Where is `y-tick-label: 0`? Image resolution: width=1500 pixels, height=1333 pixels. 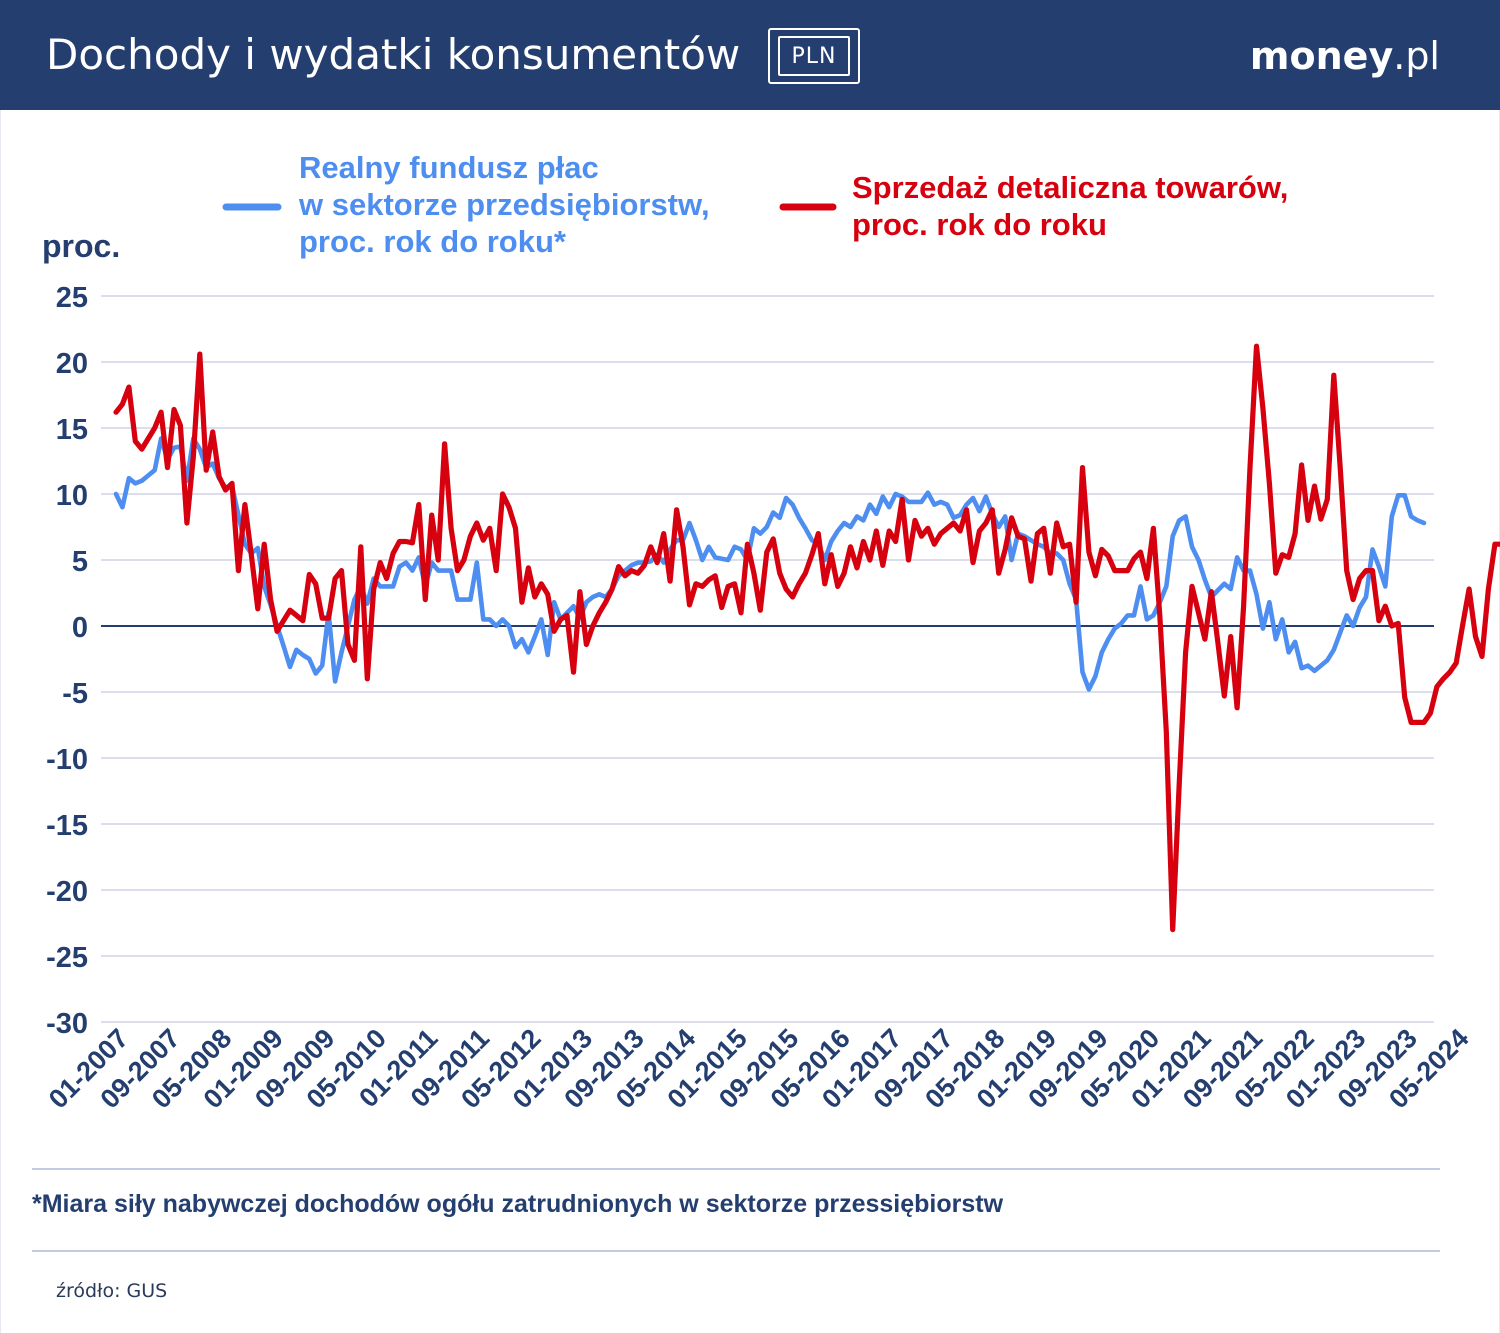 y-tick-label: 0 is located at coordinates (80, 628).